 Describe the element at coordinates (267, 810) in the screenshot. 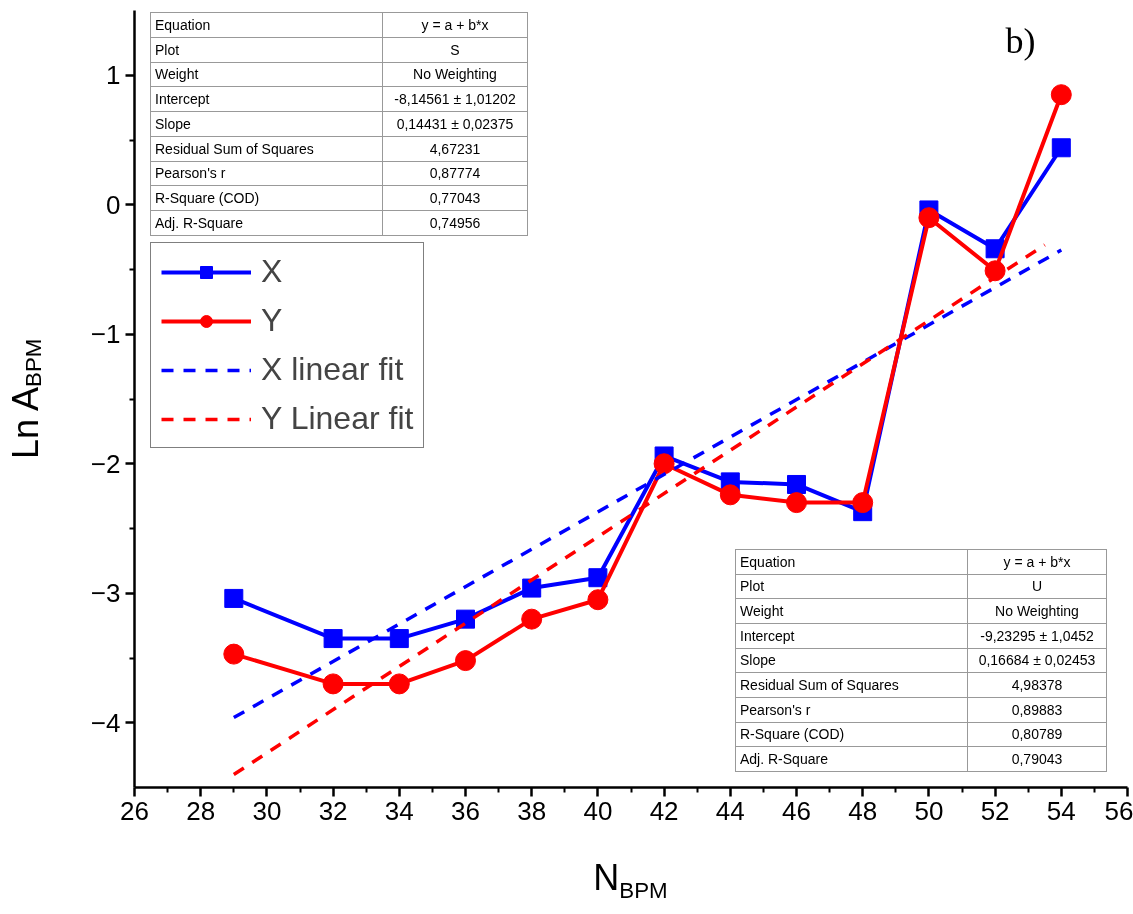

I see `x-tick-label: 30` at that location.